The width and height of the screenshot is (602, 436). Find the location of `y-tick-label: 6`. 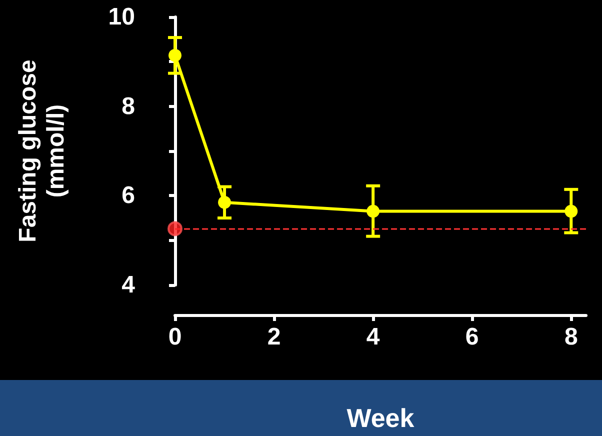

y-tick-label: 6 is located at coordinates (128, 196).